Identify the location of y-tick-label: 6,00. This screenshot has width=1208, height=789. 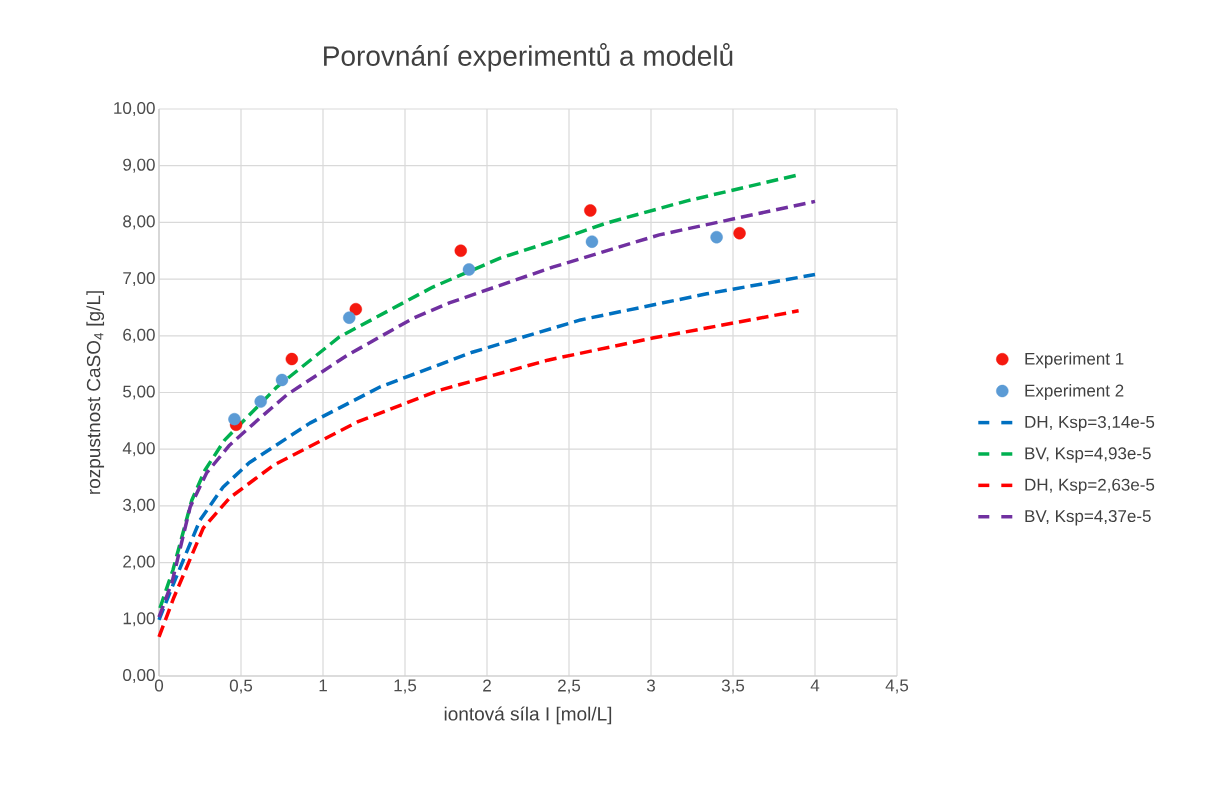
(139, 335).